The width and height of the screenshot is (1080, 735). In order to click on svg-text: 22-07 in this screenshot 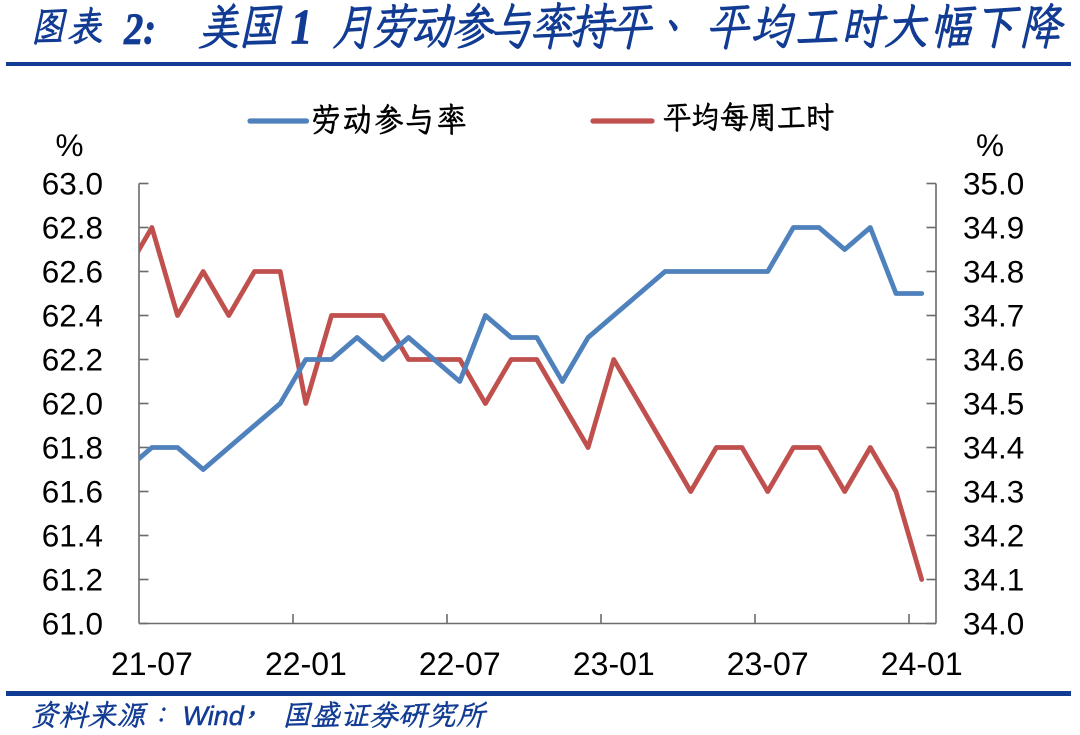, I will do `click(460, 664)`.